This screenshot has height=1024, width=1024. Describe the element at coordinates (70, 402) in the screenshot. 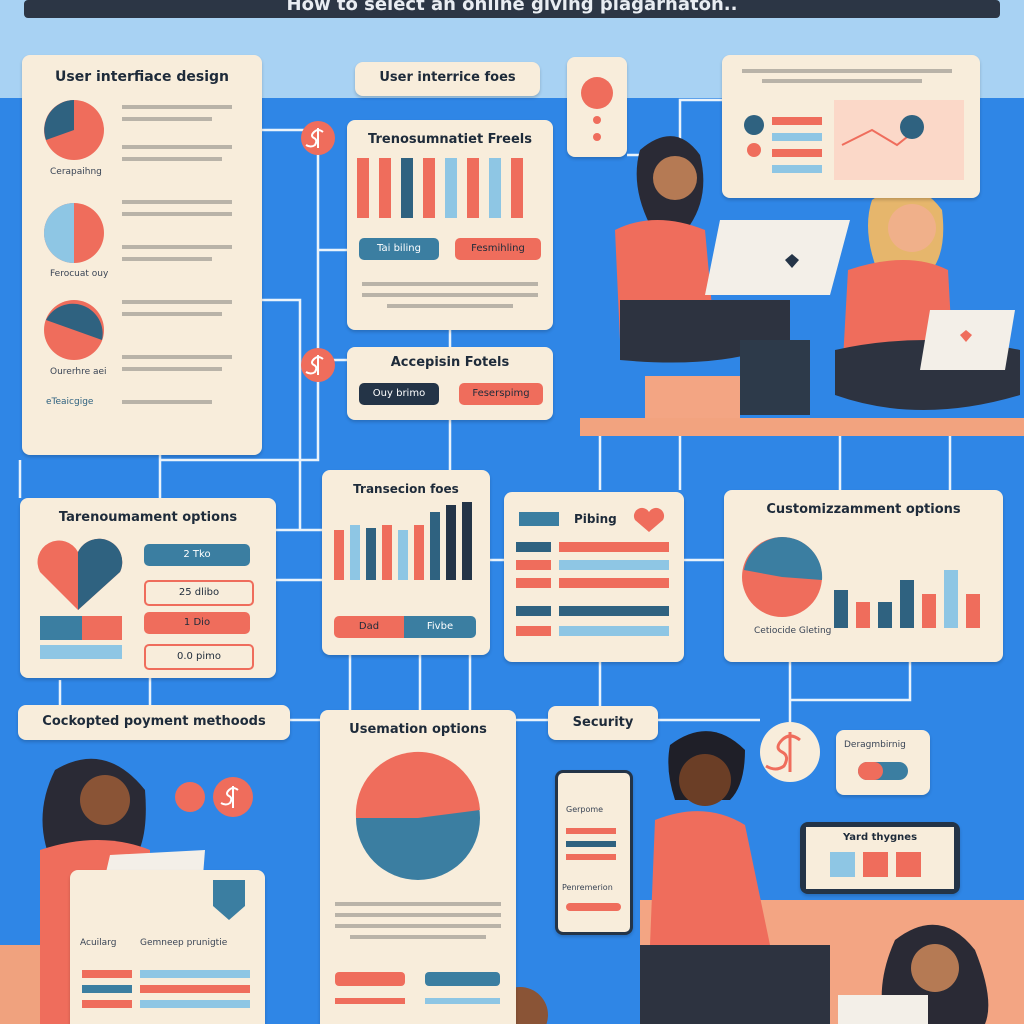

I see `caption: eTeaicgige` at that location.